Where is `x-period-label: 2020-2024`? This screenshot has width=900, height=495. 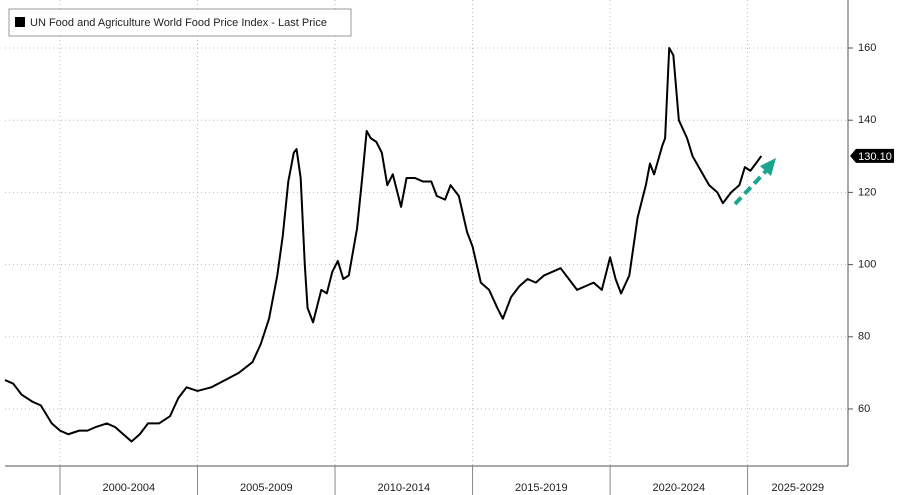
x-period-label: 2020-2024 is located at coordinates (679, 488).